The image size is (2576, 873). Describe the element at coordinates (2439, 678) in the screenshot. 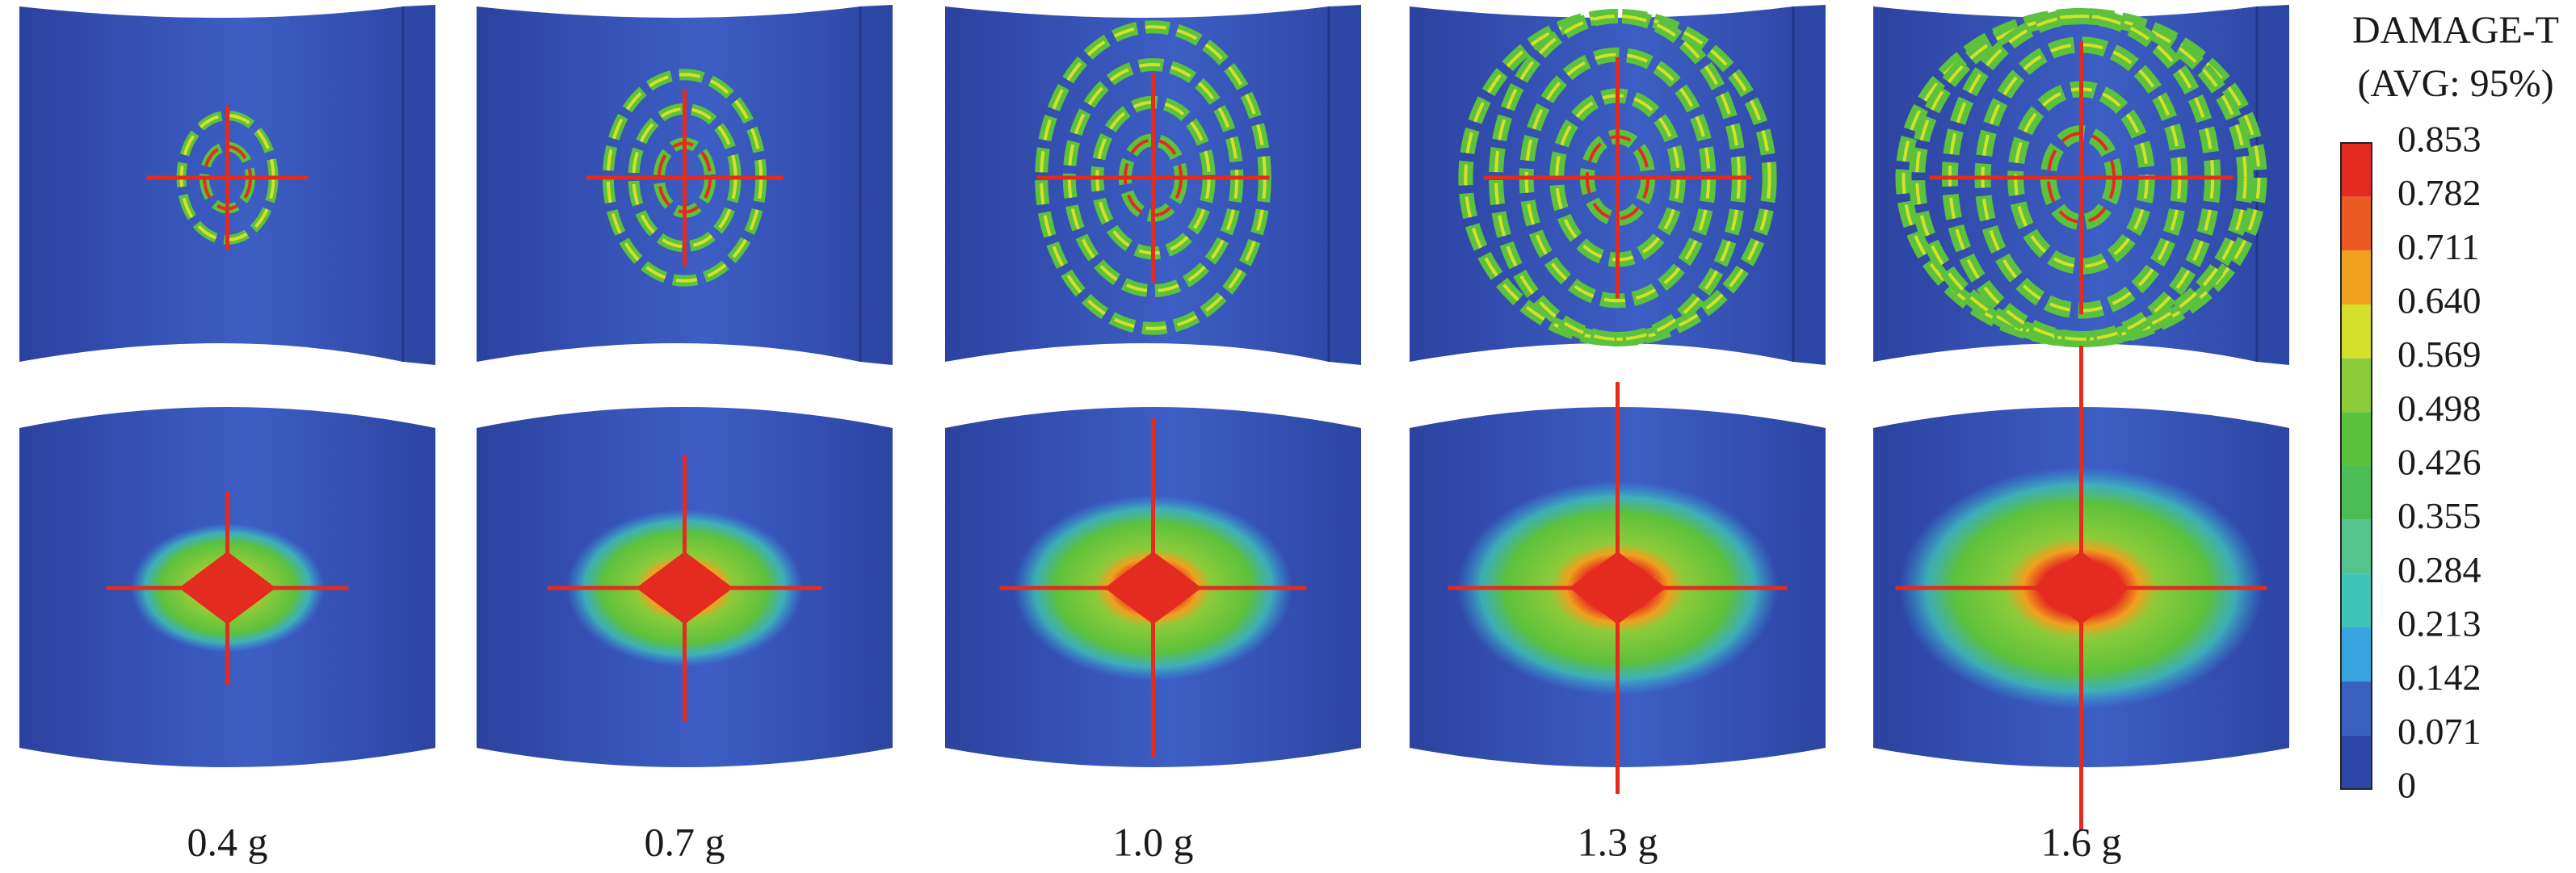

I see `legend-level: 0.142` at that location.